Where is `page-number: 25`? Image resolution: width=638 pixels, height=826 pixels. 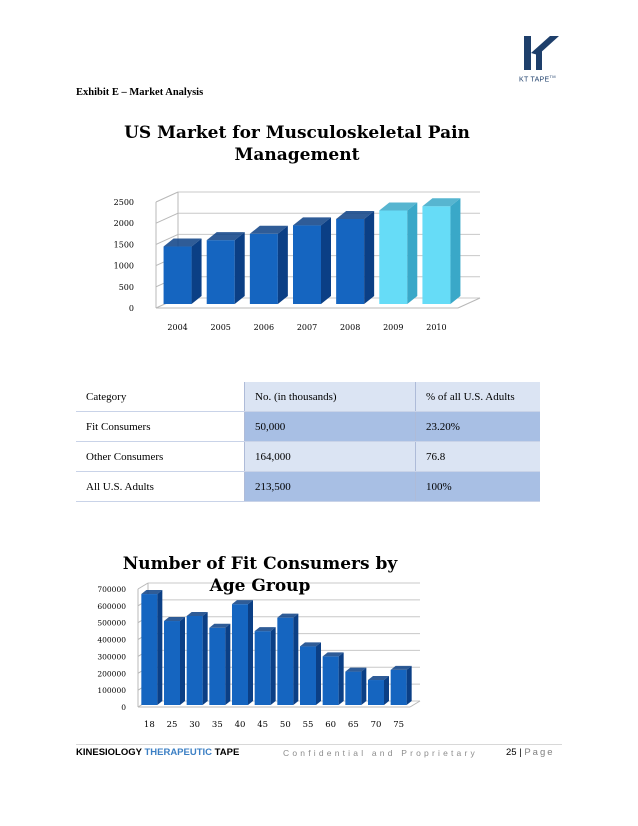
page-number: 25 is located at coordinates (511, 752).